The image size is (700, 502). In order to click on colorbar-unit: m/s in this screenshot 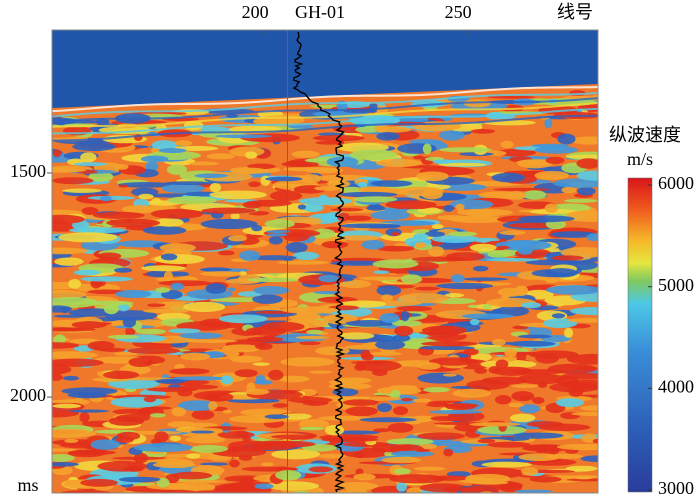, I will do `click(640, 159)`.